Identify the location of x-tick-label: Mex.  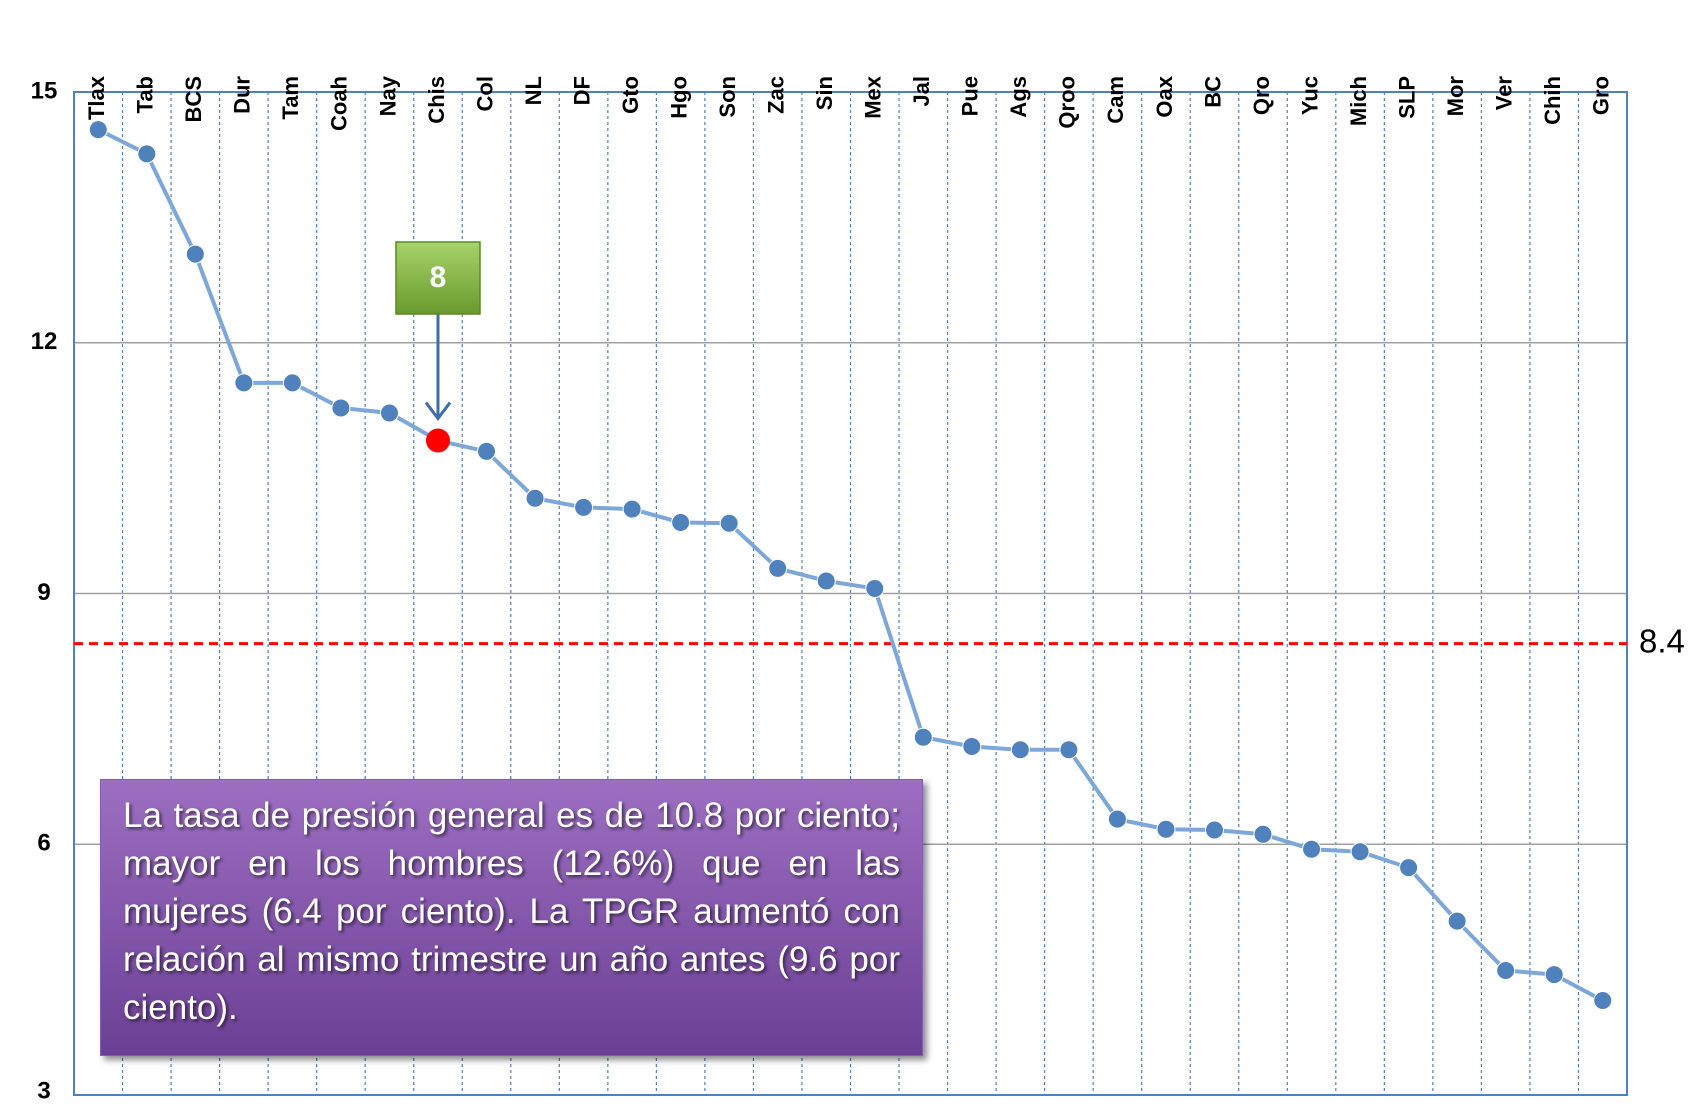
(873, 97).